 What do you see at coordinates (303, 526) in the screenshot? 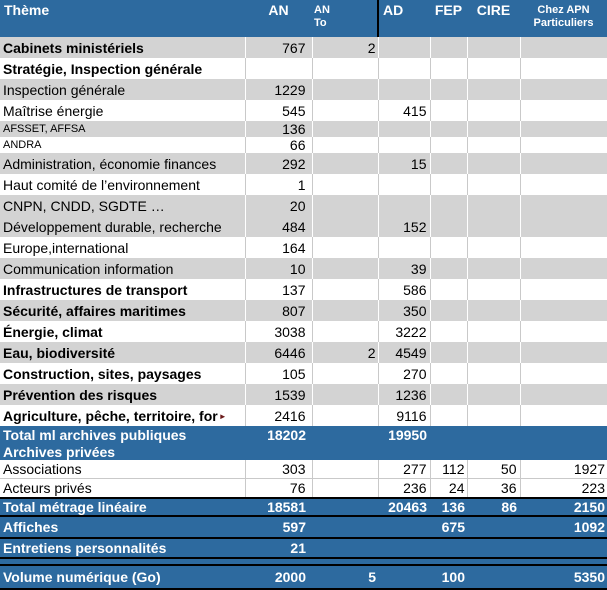
I see `table-row: Affiches 597 675 1092` at bounding box center [303, 526].